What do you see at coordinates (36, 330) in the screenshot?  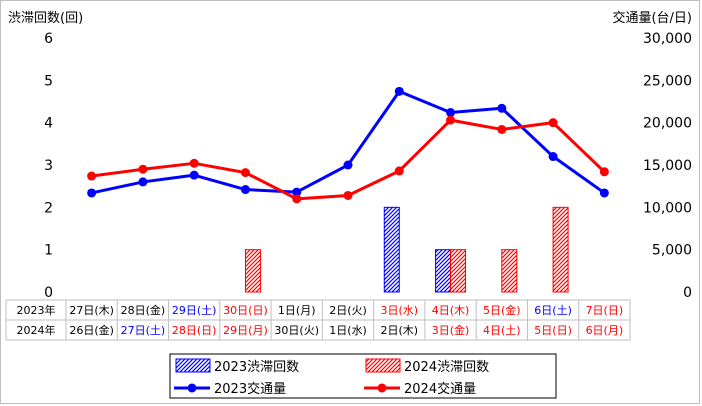 I see `table-year-label: 2024年` at bounding box center [36, 330].